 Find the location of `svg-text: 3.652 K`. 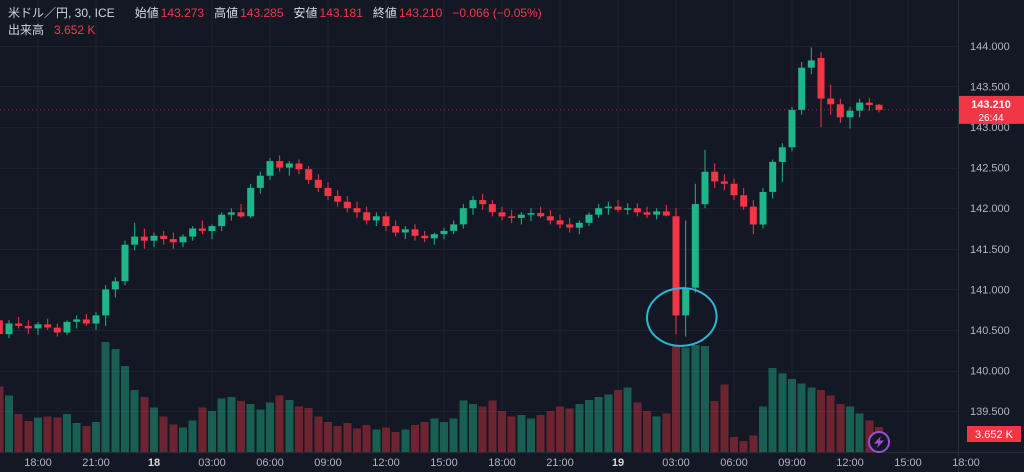

svg-text: 3.652 K is located at coordinates (994, 435).